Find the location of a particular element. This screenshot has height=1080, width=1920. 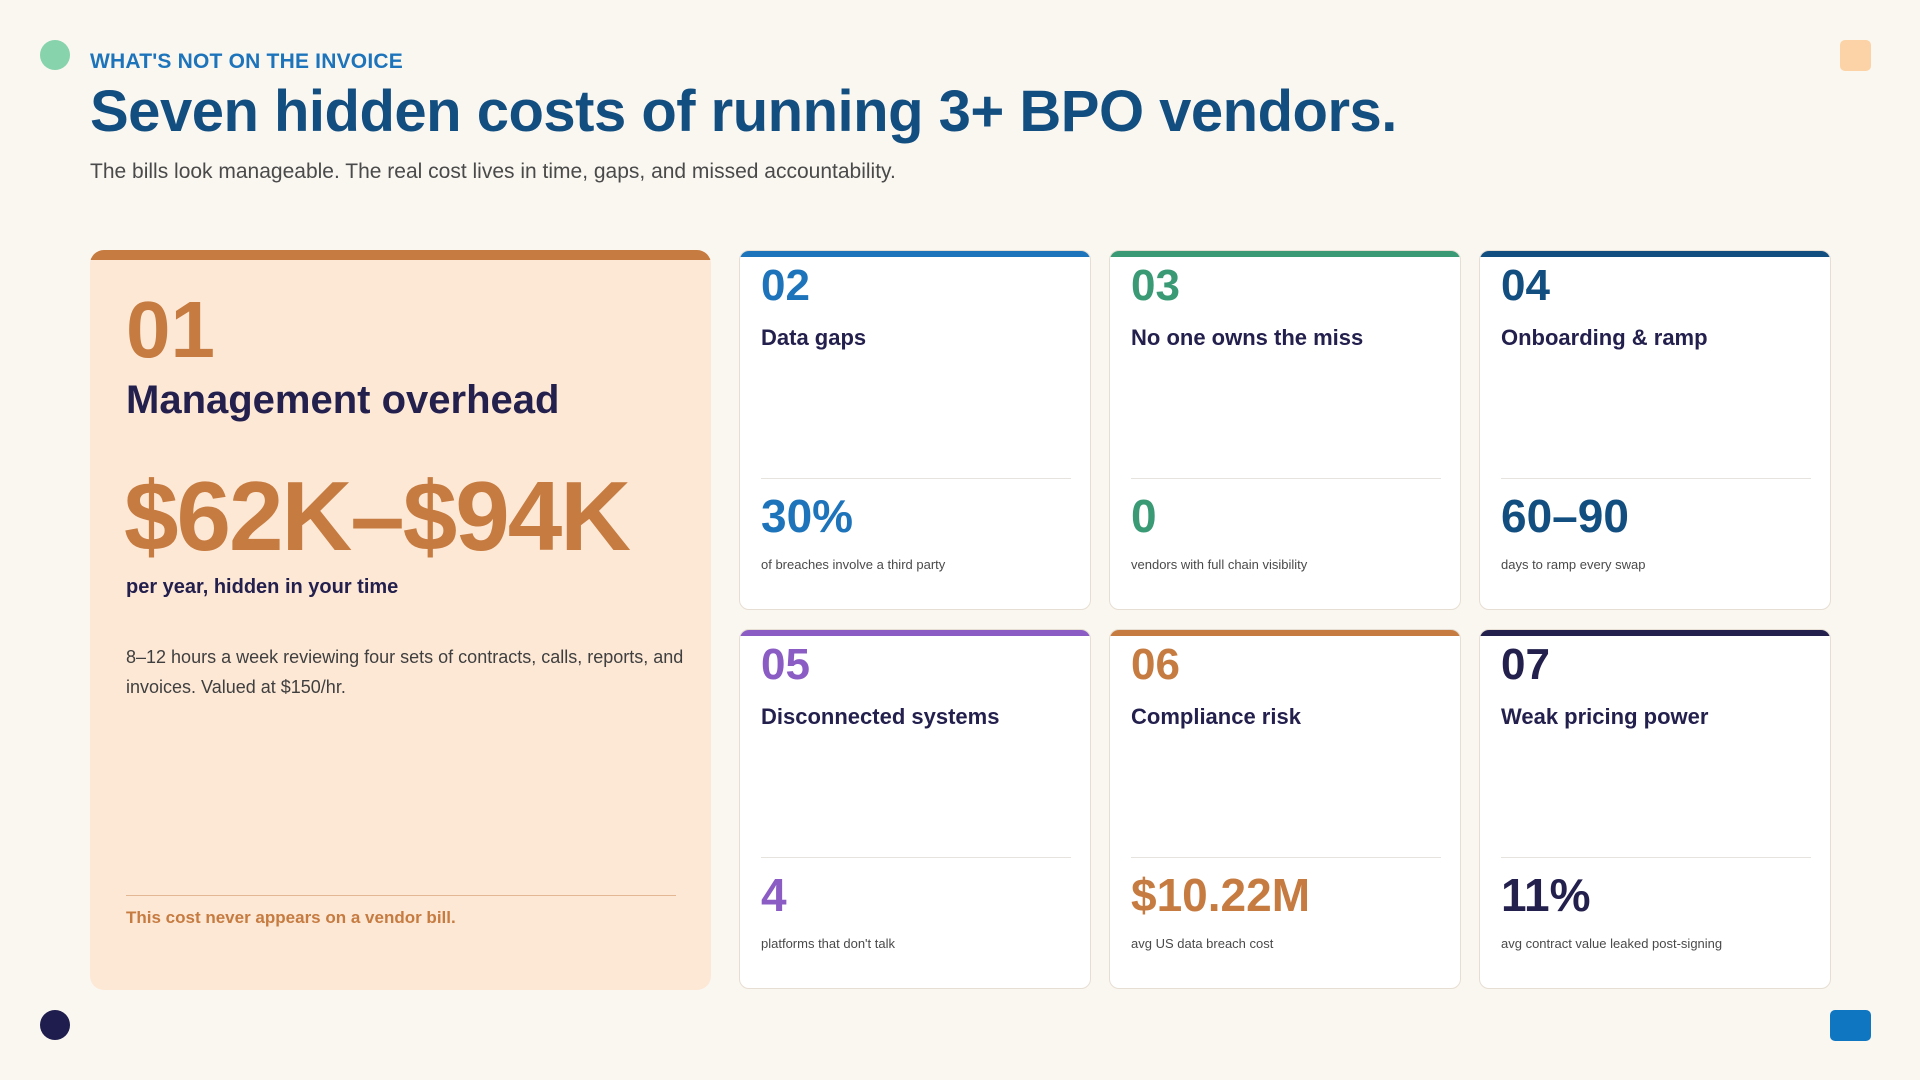

decor-dot-bottom-left is located at coordinates (55, 1025).